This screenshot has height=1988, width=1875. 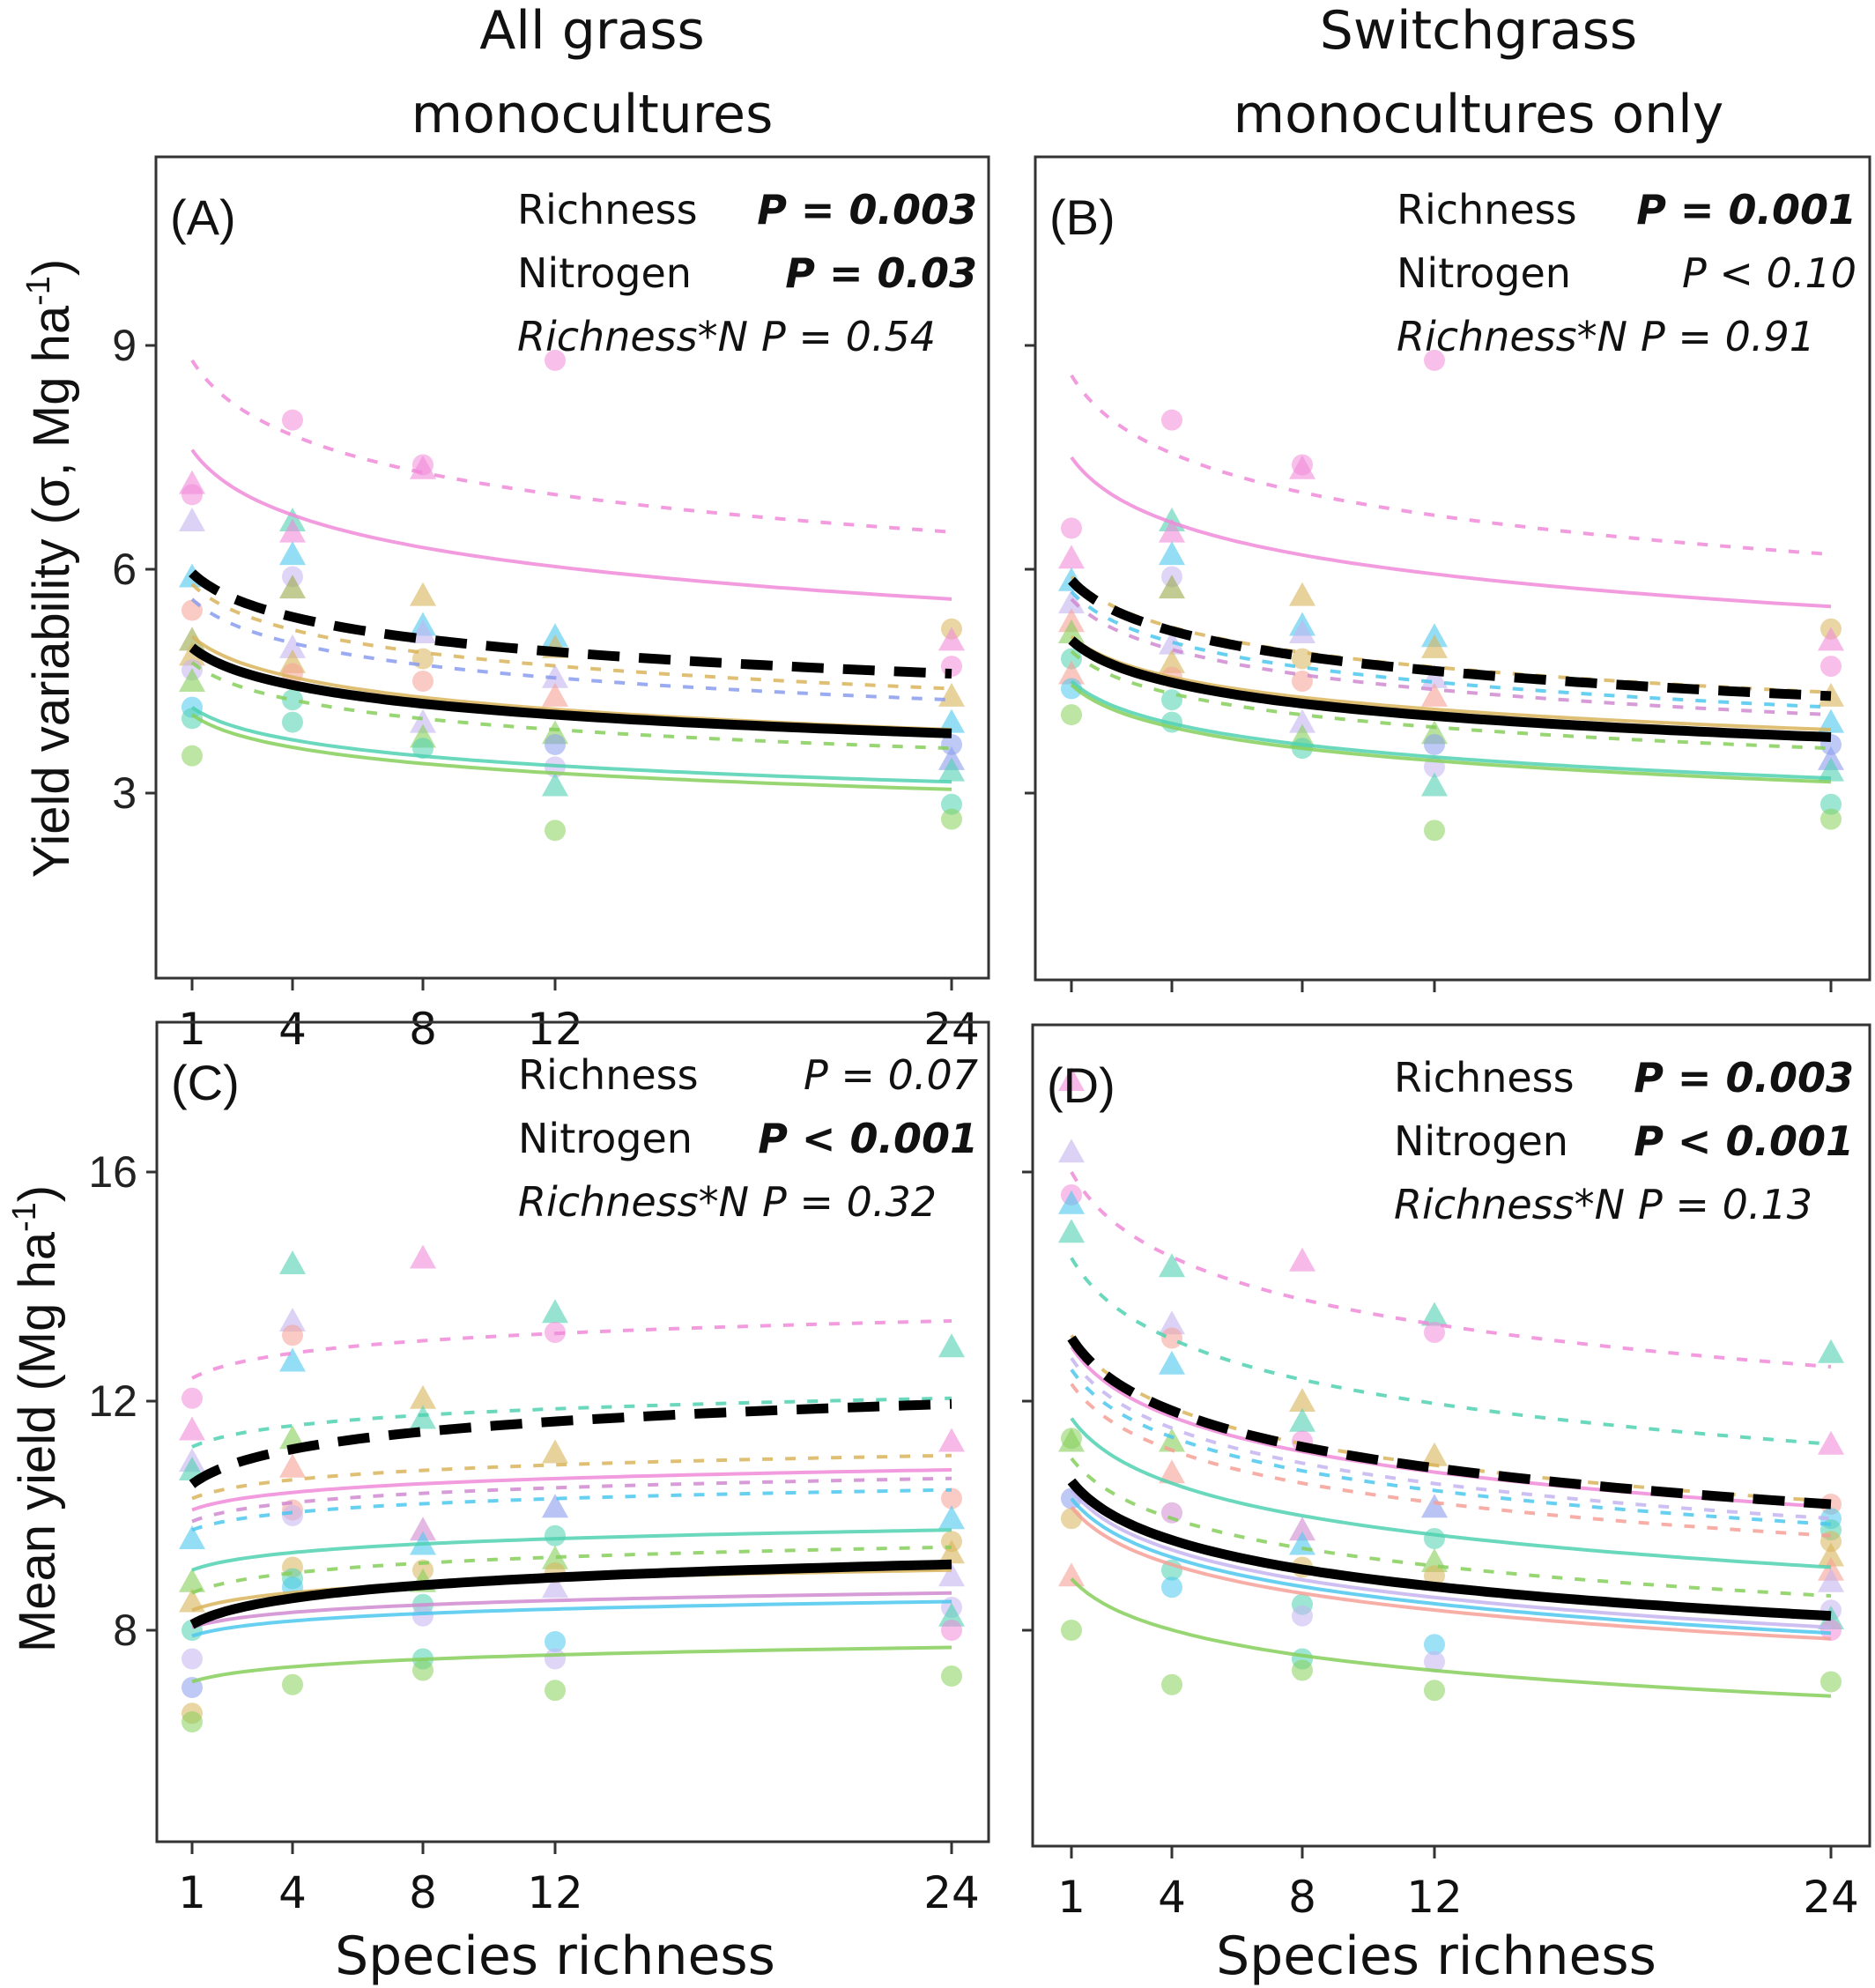 What do you see at coordinates (951, 1893) in the screenshot?
I see `x-tick-label: 24` at bounding box center [951, 1893].